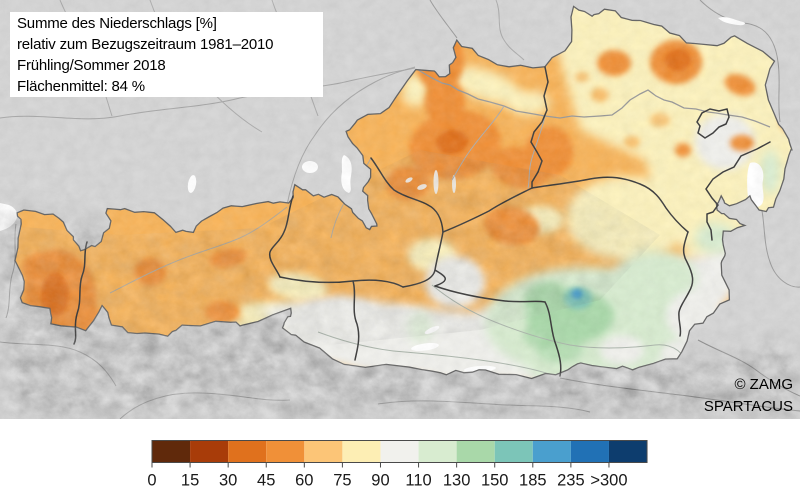 Image resolution: width=800 pixels, height=497 pixels. Describe the element at coordinates (380, 481) in the screenshot. I see `svg-text: 90` at that location.